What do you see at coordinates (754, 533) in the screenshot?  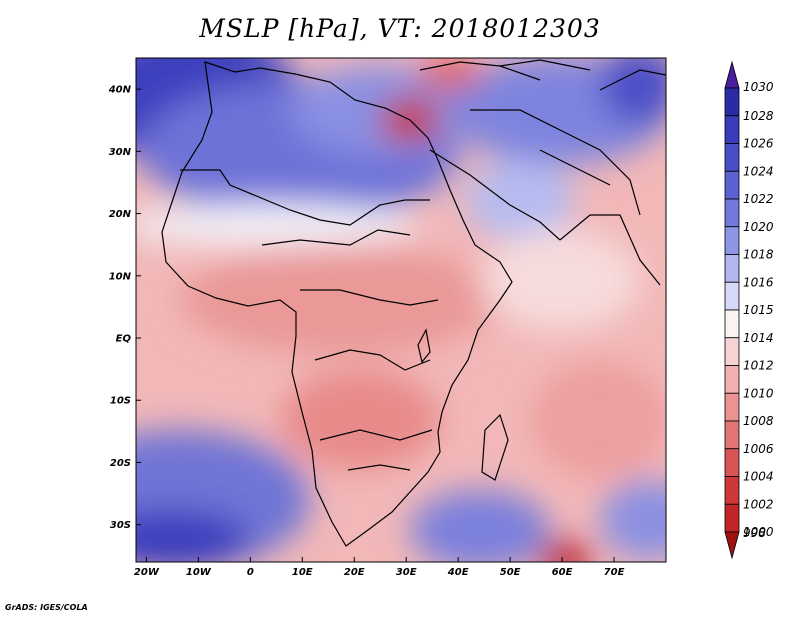 I see `colorbar-label: 998` at bounding box center [754, 533].